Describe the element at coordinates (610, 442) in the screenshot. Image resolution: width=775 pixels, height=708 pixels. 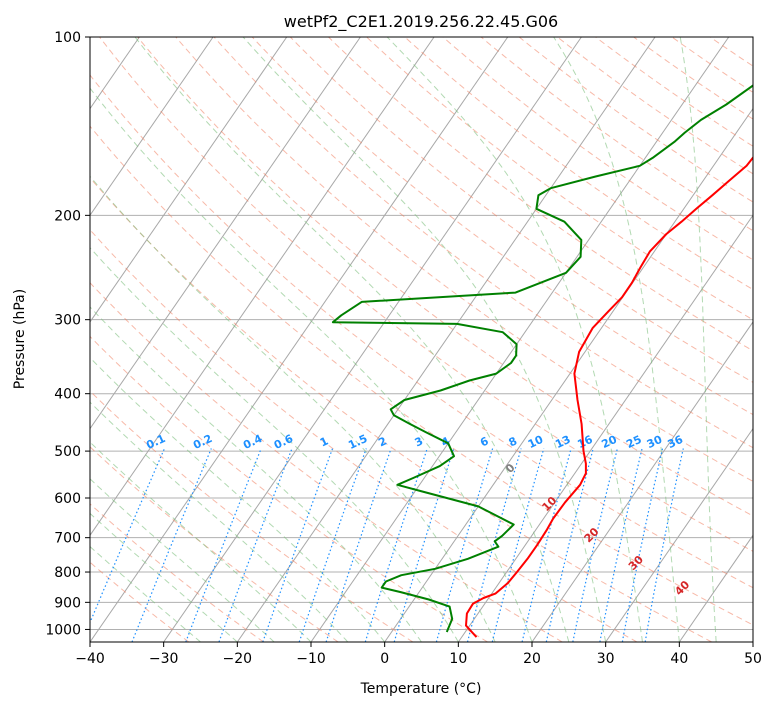
I see `mixing-ratio-label: 20` at that location.